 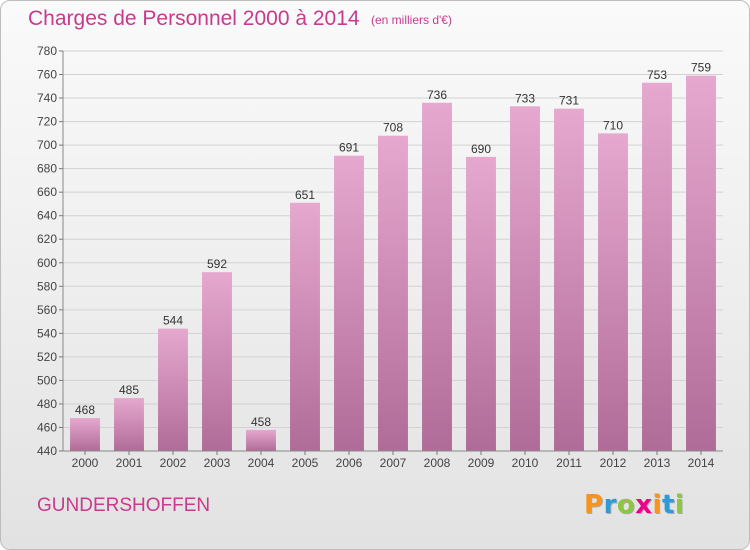 What do you see at coordinates (47, 427) in the screenshot?
I see `y-tick-label: 460` at bounding box center [47, 427].